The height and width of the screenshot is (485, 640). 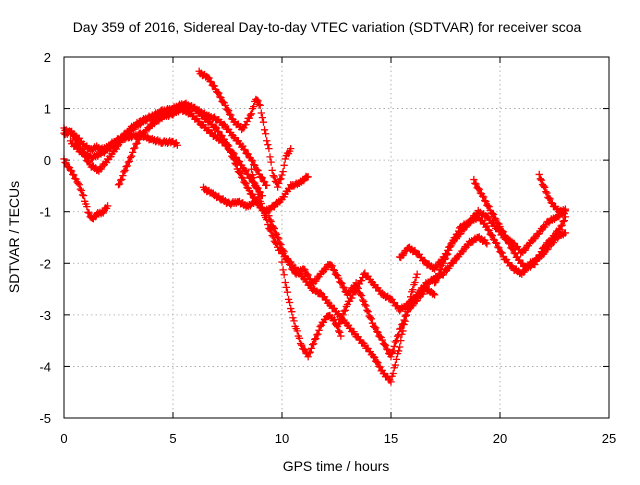 I want to click on x-tick-label: 10, so click(x=282, y=438).